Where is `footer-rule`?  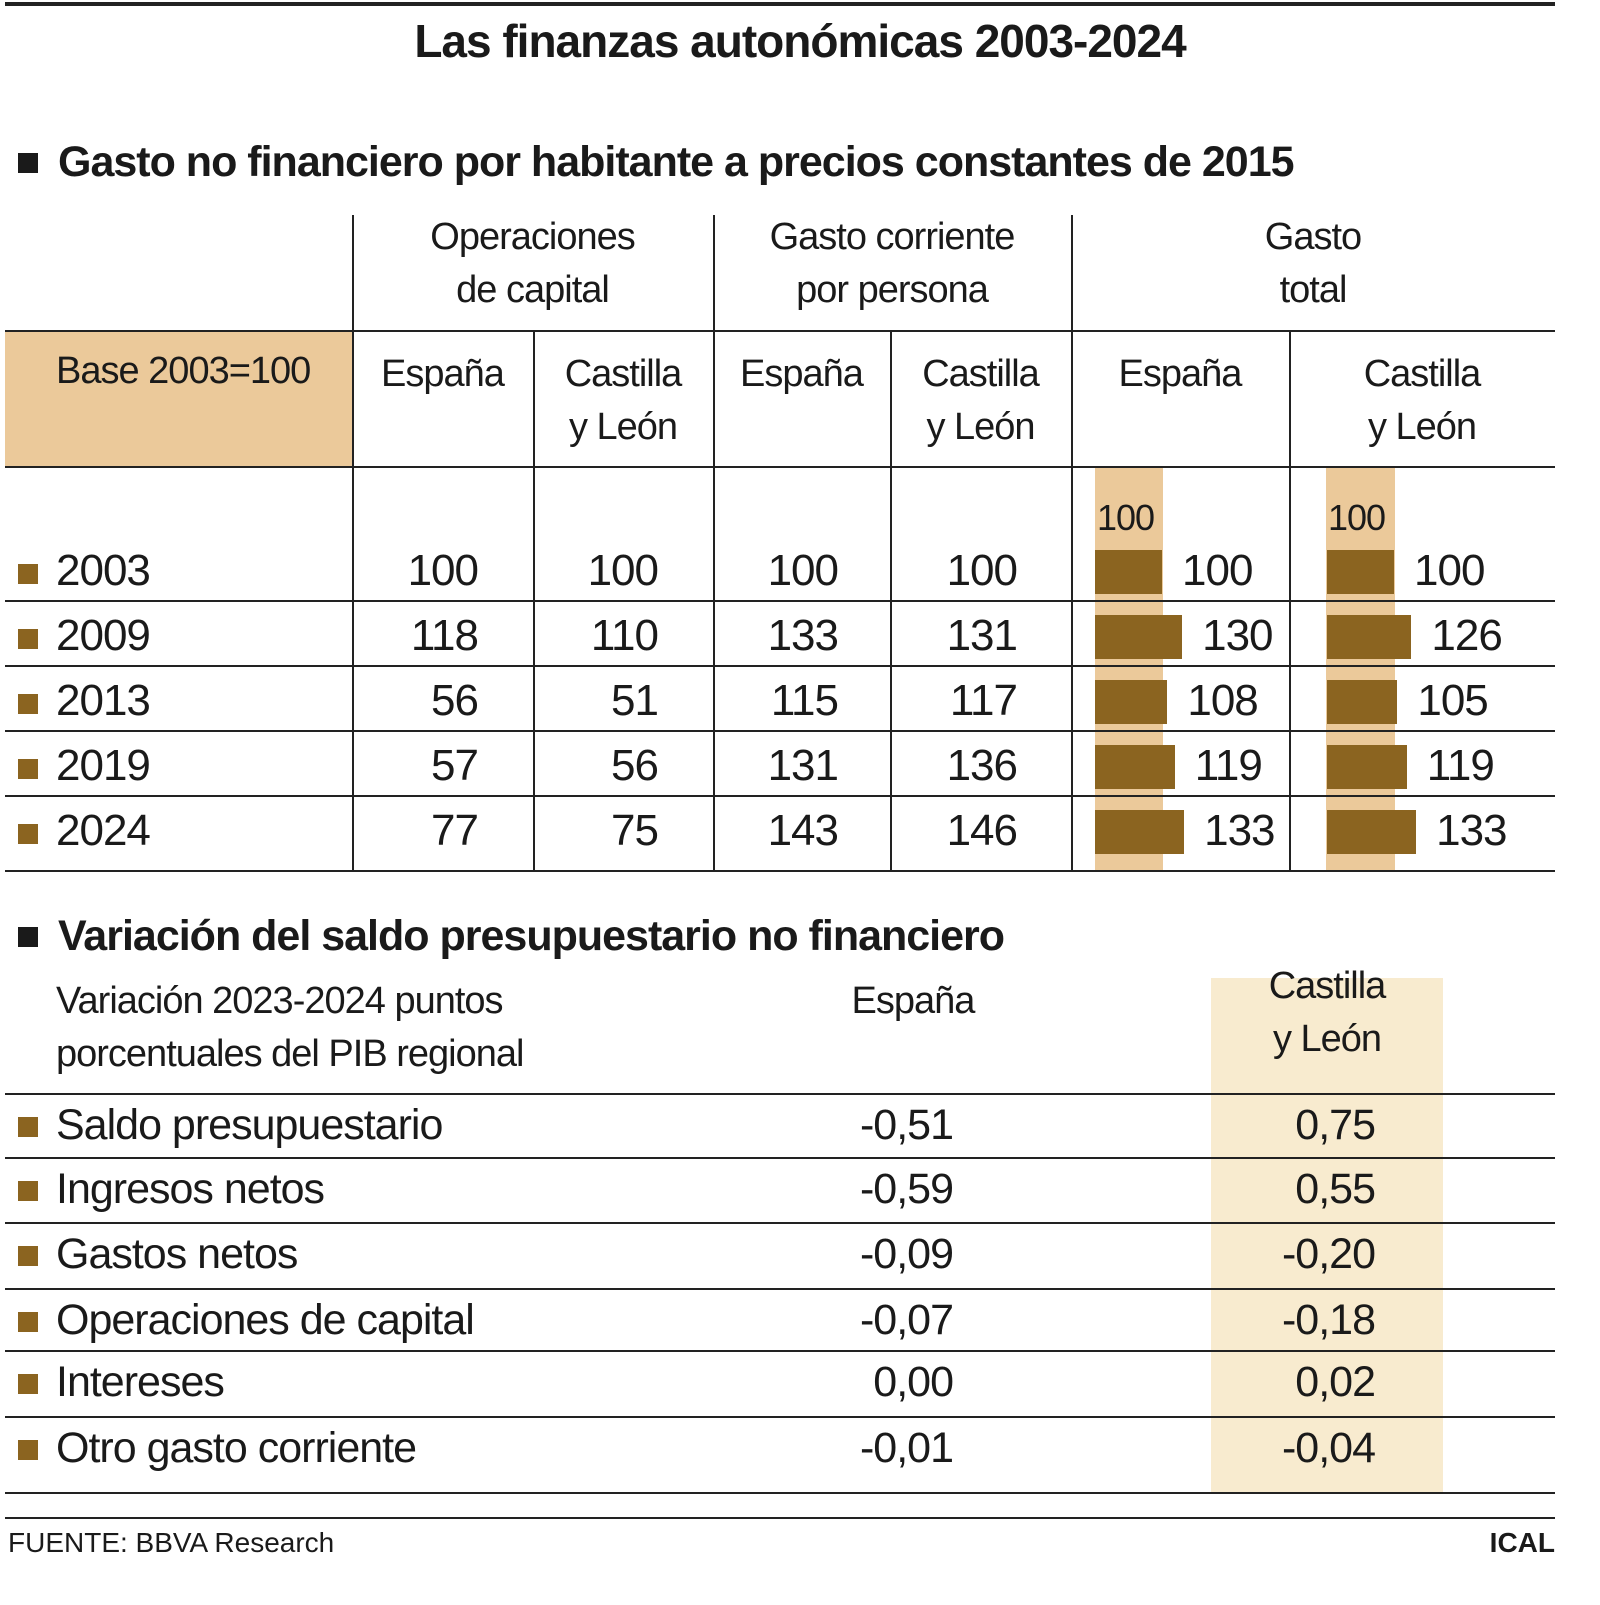
footer-rule is located at coordinates (780, 1518).